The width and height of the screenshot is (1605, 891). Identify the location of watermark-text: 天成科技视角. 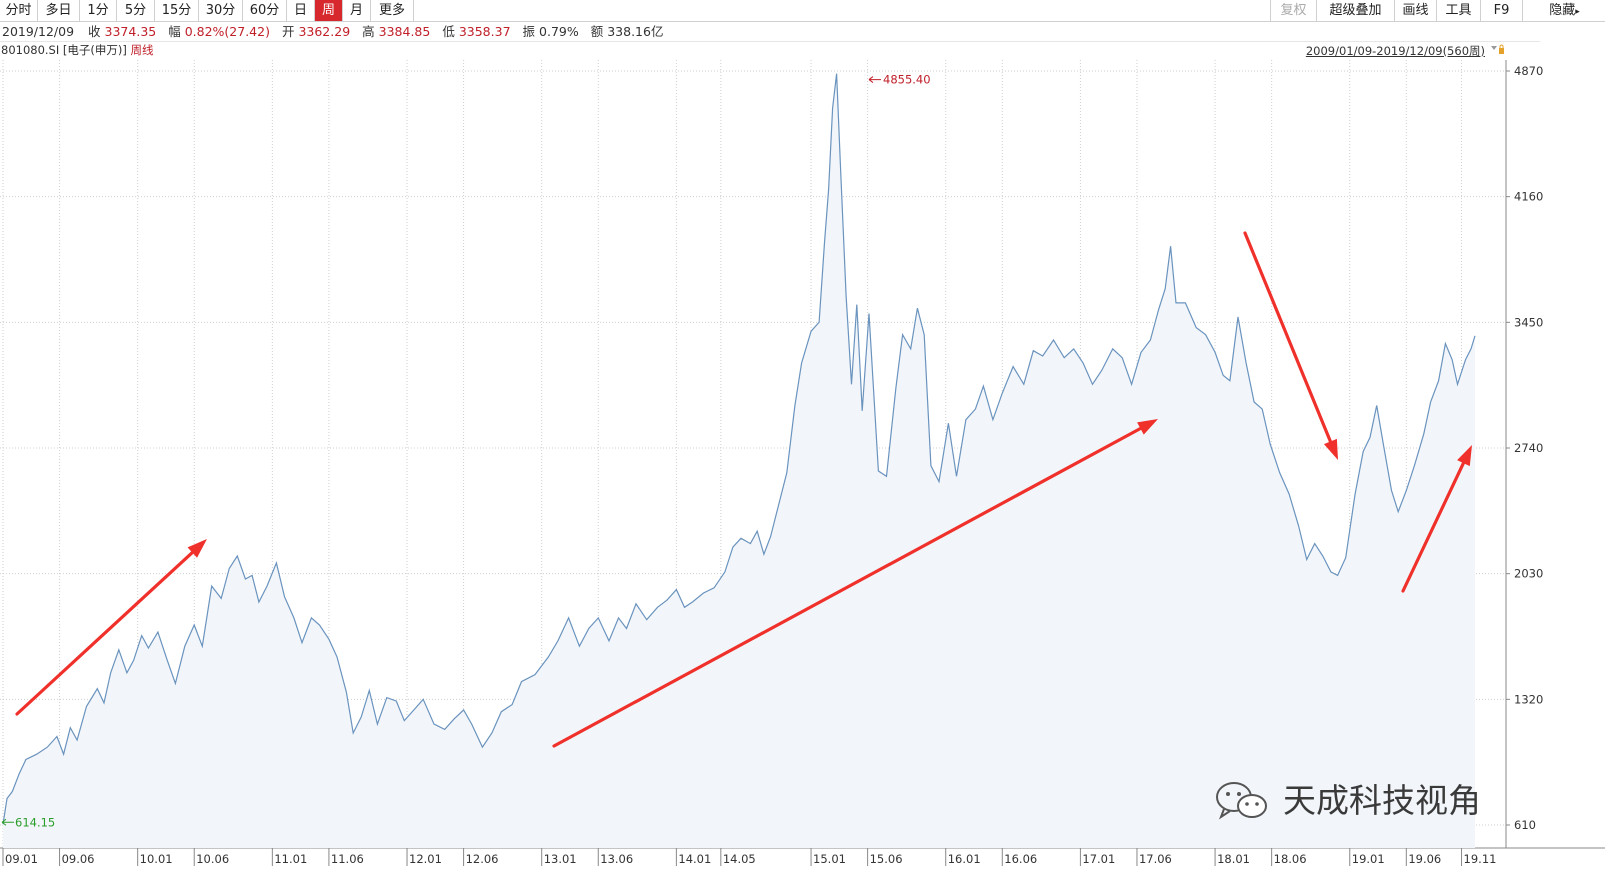
(1382, 800).